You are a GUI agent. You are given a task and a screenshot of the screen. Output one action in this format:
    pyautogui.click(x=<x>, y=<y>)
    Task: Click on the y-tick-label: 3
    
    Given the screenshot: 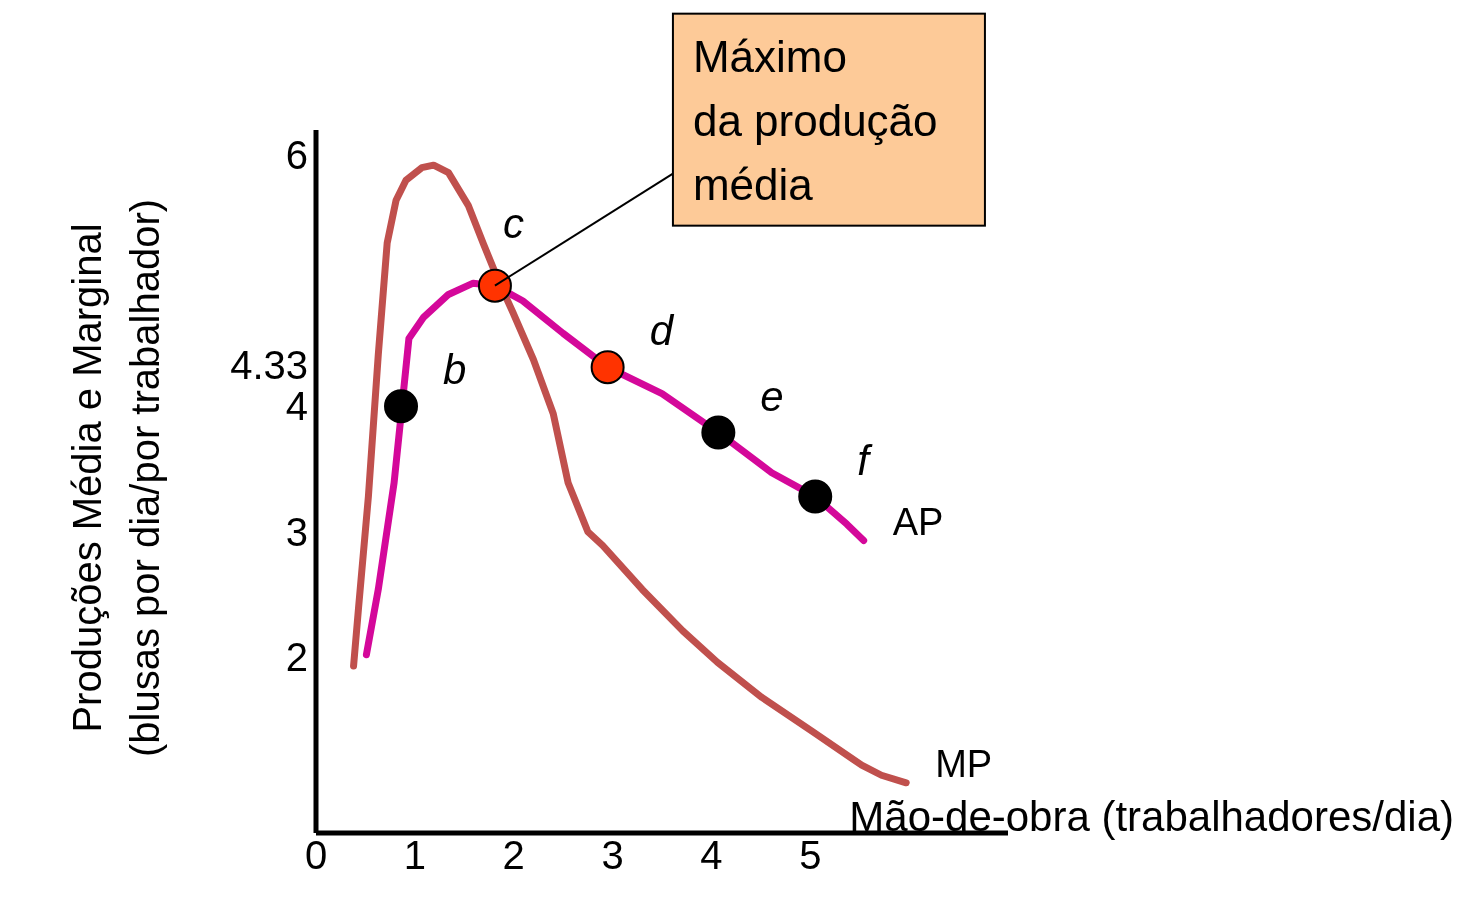 What is the action you would take?
    pyautogui.click(x=296, y=531)
    